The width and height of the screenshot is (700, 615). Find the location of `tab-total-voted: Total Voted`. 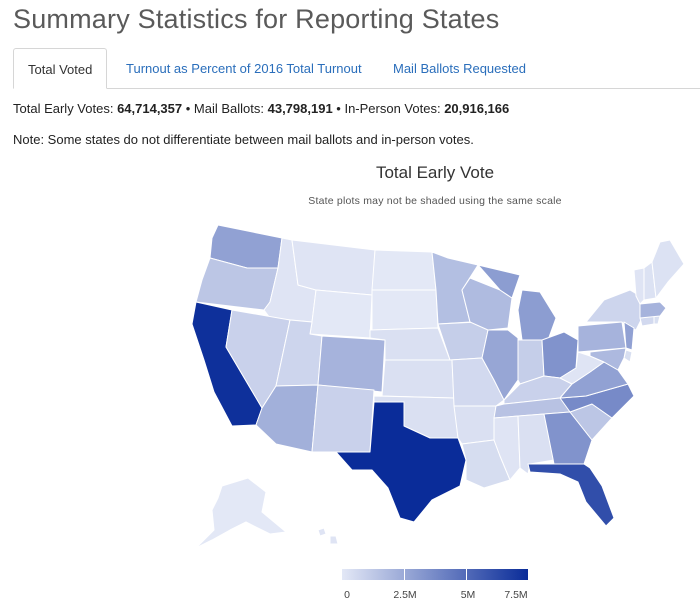

tab-total-voted: Total Voted is located at coordinates (60, 68).